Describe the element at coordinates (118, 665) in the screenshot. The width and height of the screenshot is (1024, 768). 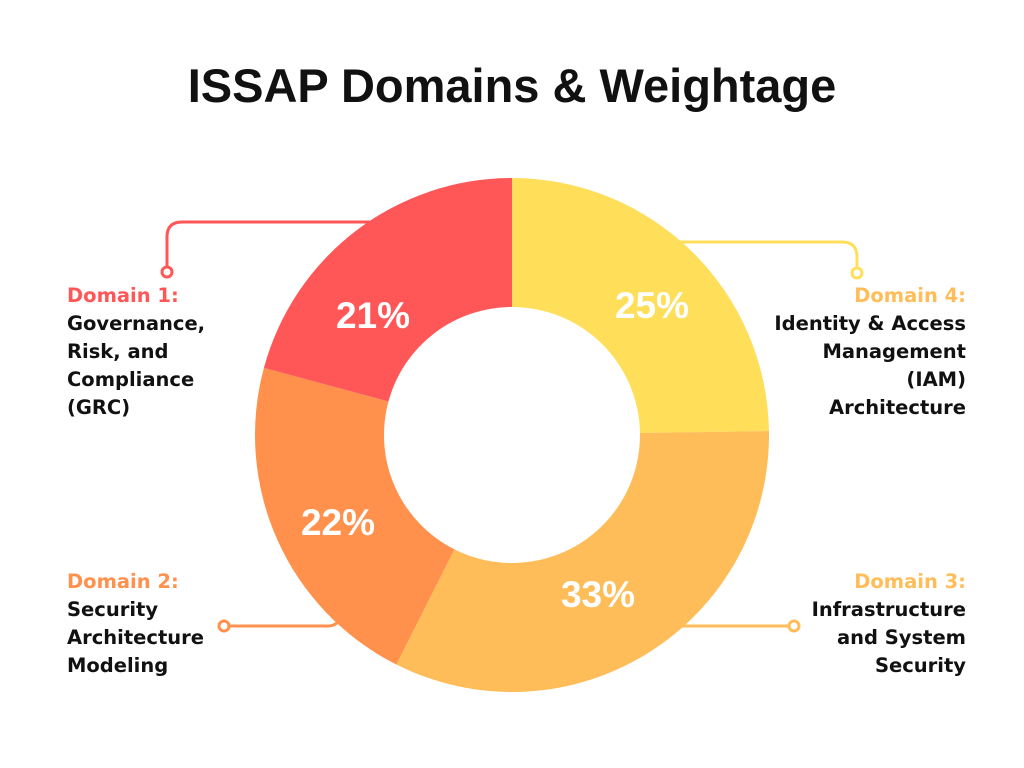
I see `legend-text: Modeling` at that location.